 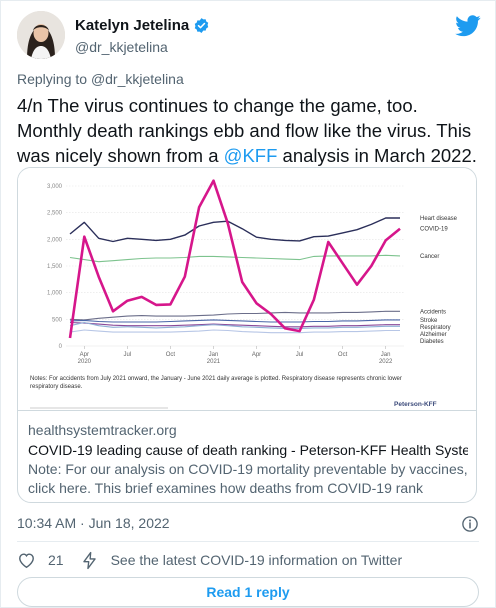 I want to click on author-handle: @dr_kkjetelina, so click(x=121, y=47).